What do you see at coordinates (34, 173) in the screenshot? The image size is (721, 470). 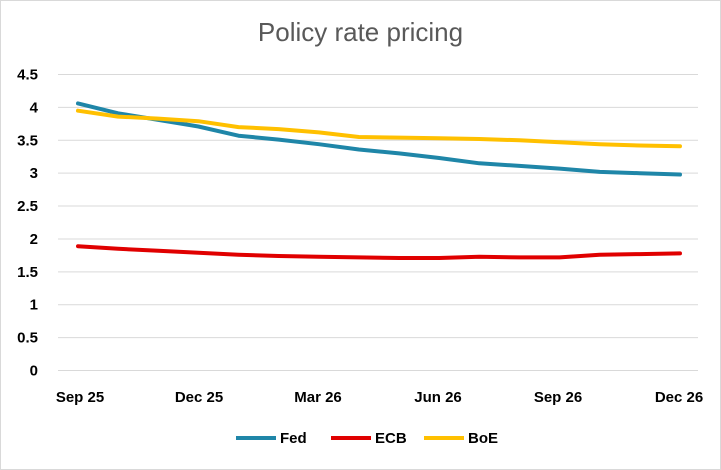 I see `y-tick-label: 3` at bounding box center [34, 173].